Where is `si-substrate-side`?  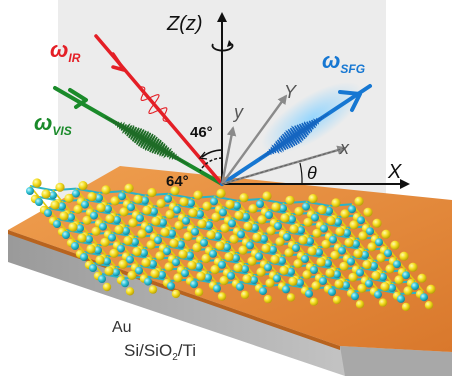
si-substrate-side is located at coordinates (396, 361).